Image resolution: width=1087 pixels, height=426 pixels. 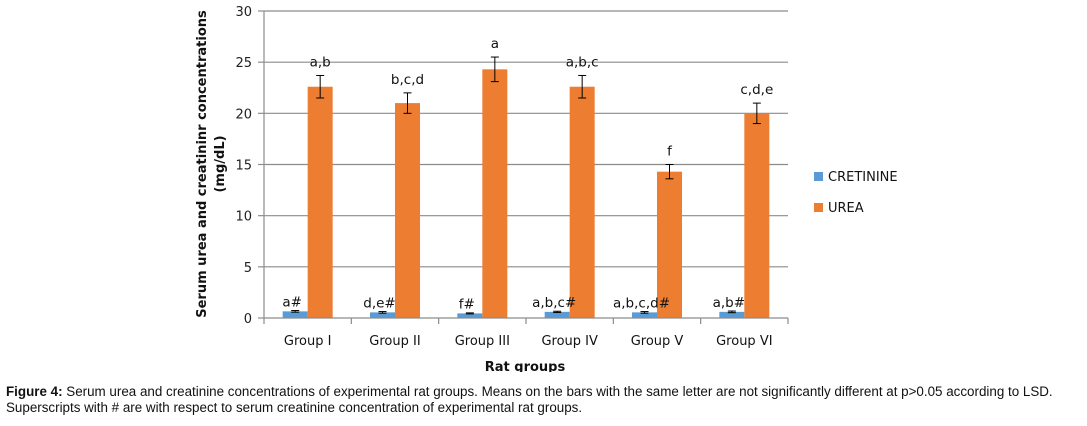 What do you see at coordinates (379, 303) in the screenshot?
I see `annotation-cretinine: d,e#` at bounding box center [379, 303].